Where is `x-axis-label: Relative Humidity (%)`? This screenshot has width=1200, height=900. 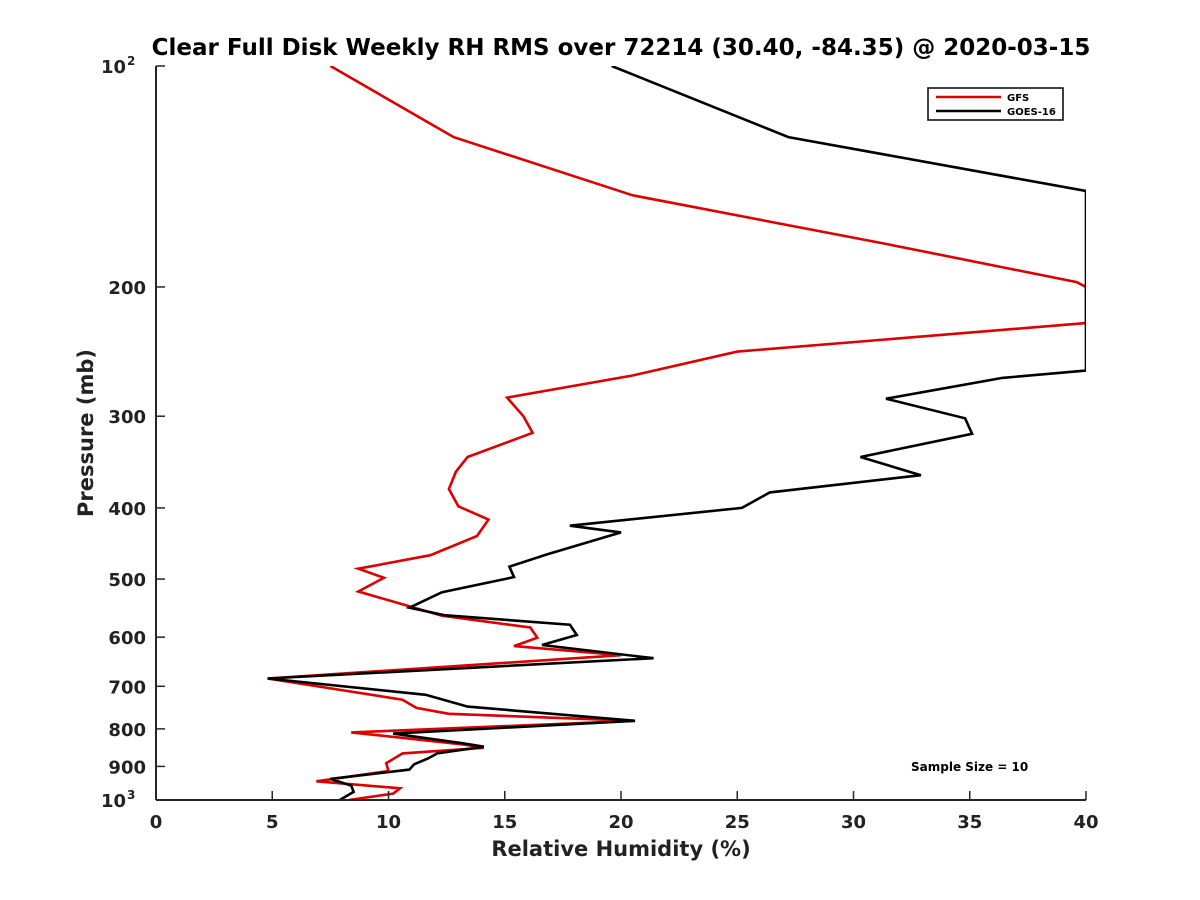 x-axis-label: Relative Humidity (%) is located at coordinates (620, 849).